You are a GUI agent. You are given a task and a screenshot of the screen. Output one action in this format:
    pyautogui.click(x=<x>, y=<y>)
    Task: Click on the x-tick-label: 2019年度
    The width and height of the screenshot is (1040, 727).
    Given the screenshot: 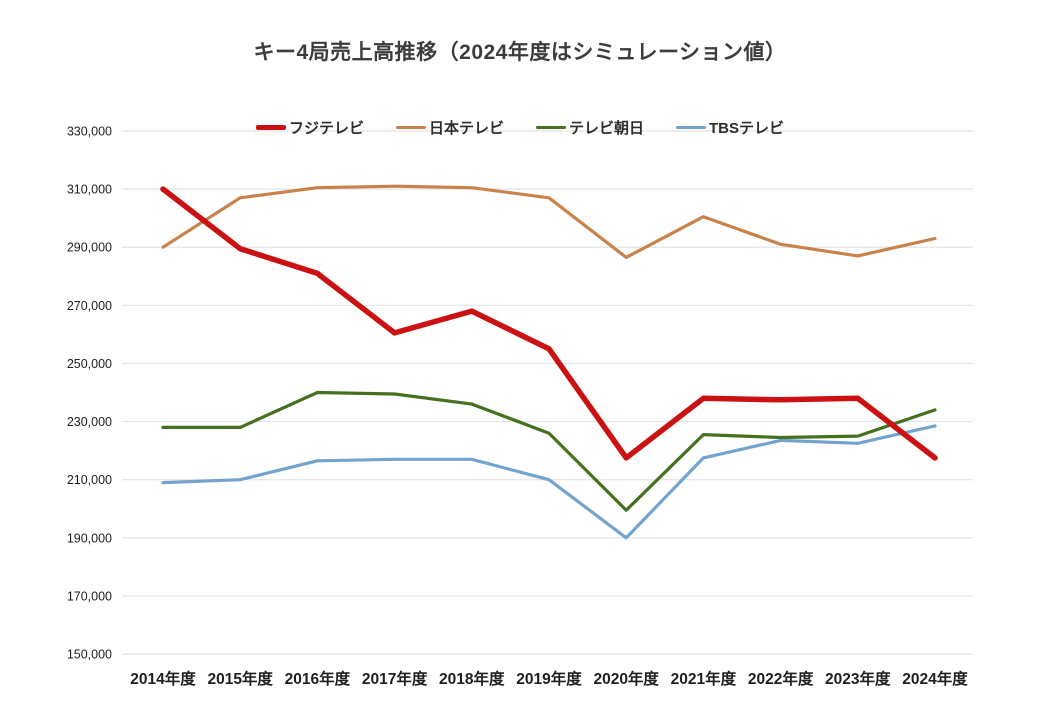 What is the action you would take?
    pyautogui.click(x=549, y=678)
    